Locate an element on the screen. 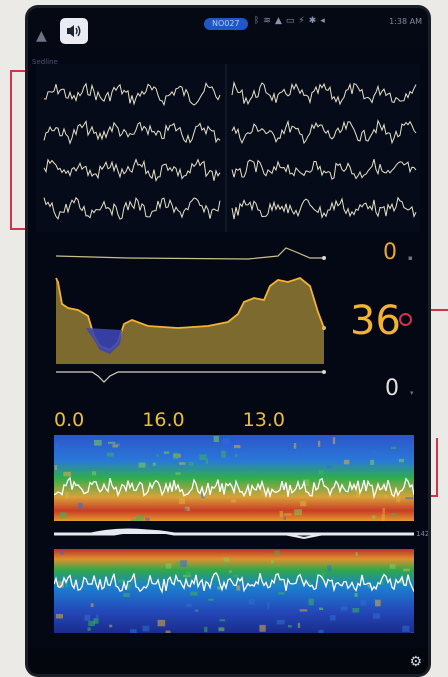  psi-trend-line is located at coordinates (190, 314).